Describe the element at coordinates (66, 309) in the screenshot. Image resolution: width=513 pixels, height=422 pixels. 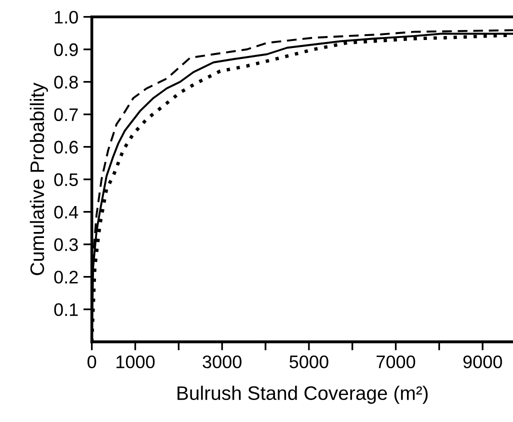
I see `y-tick-label: 0.1` at that location.